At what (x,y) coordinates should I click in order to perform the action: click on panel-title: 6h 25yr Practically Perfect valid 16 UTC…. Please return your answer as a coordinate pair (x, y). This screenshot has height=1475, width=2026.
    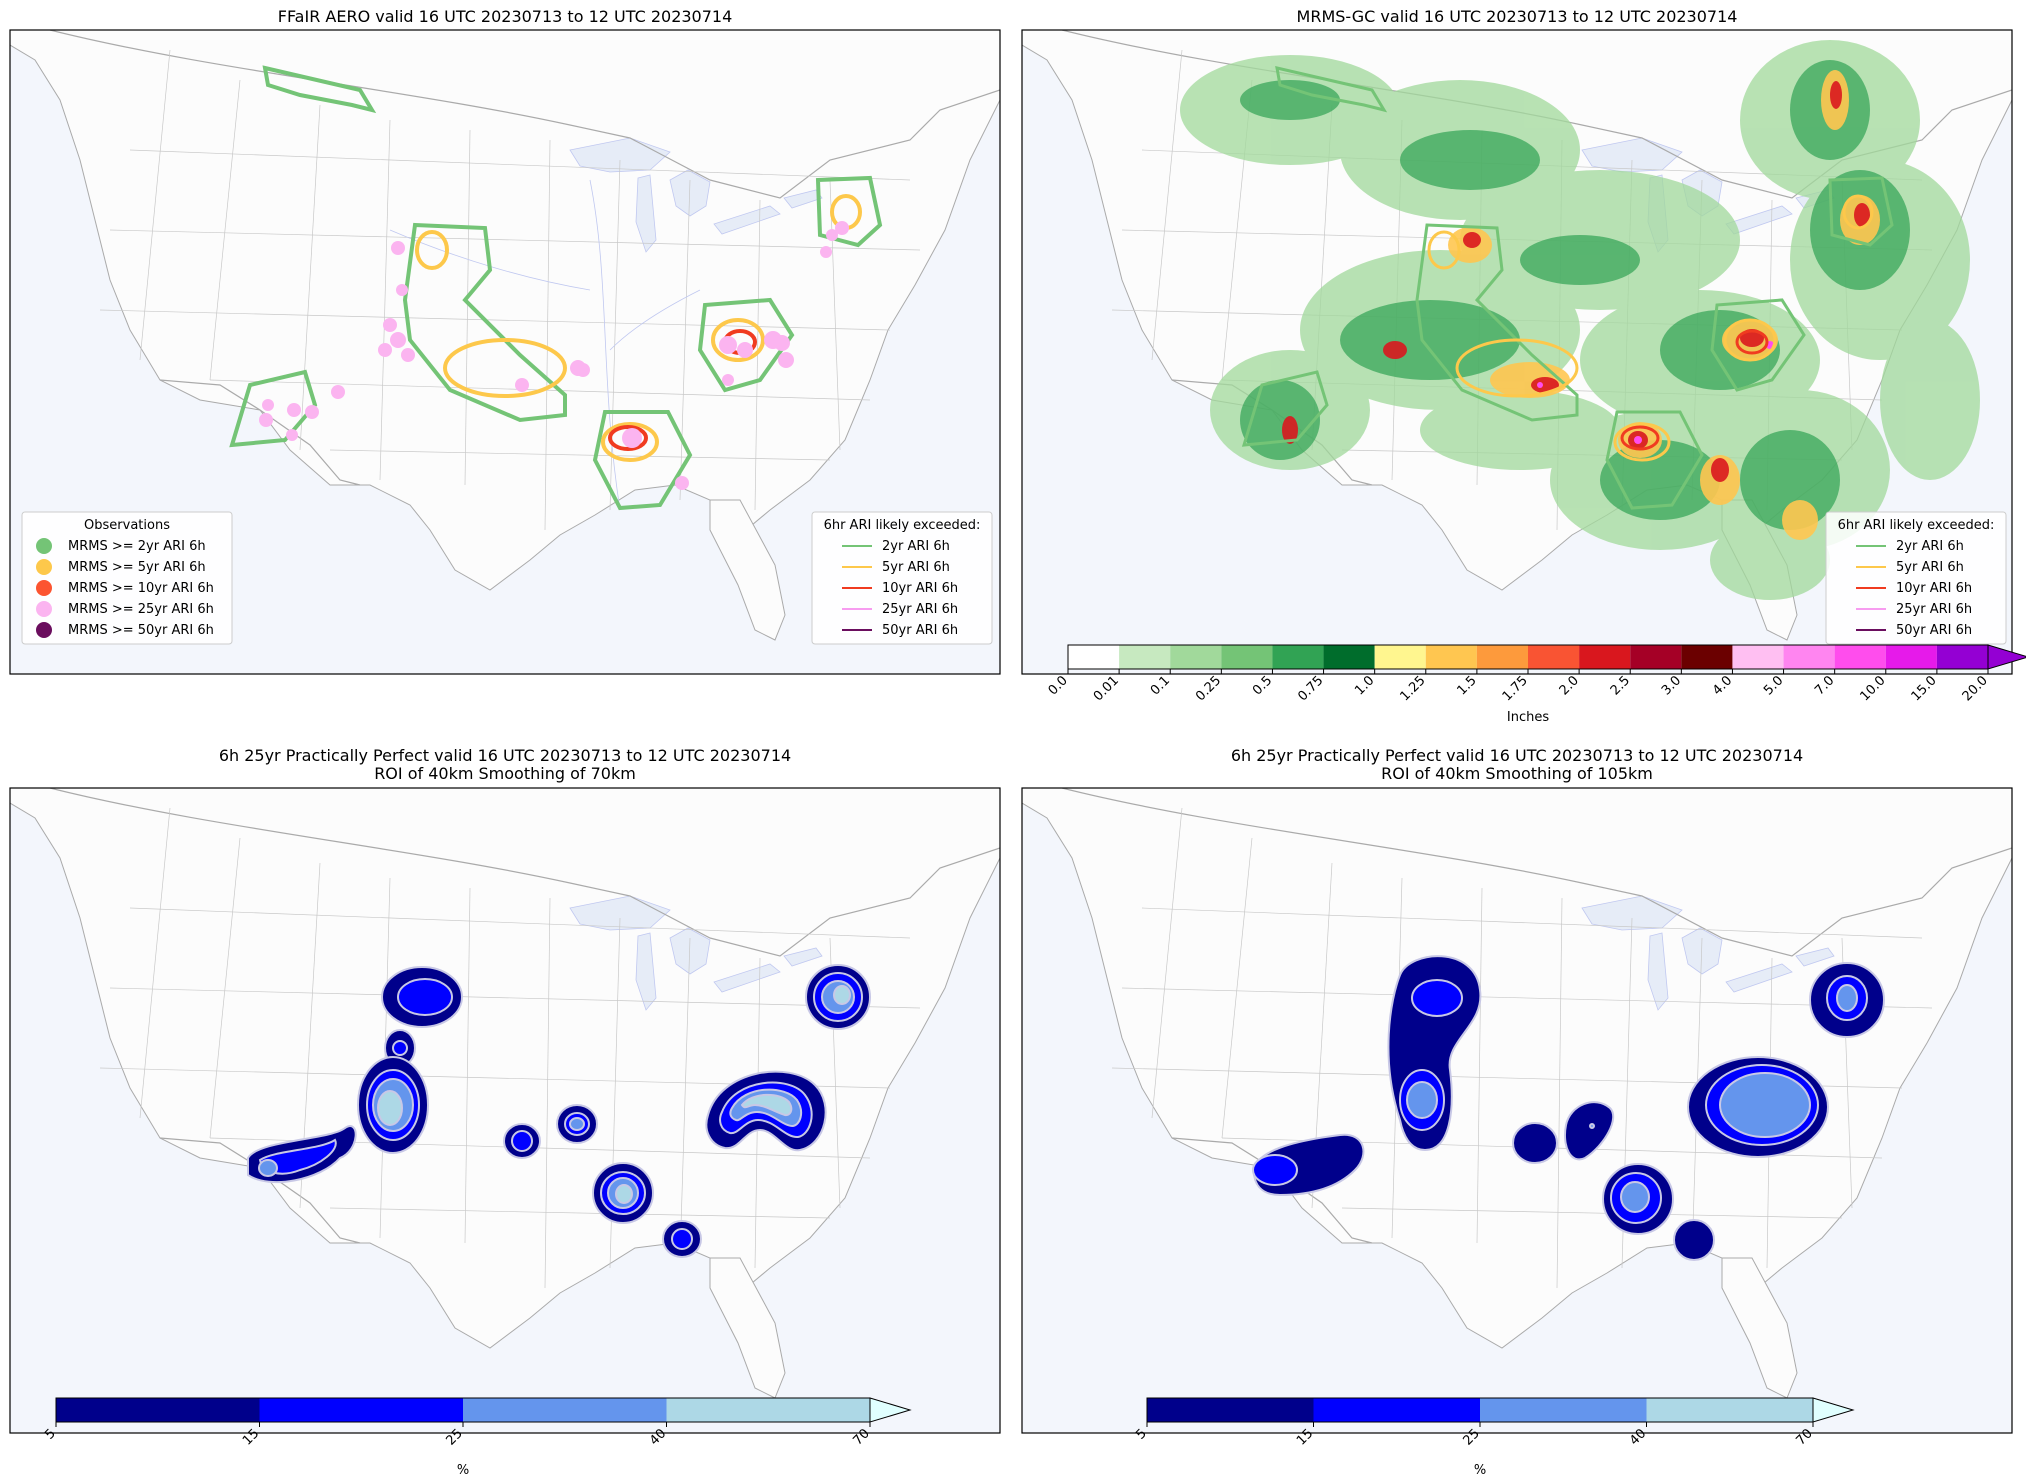
    Looking at the image, I should click on (1517, 755).